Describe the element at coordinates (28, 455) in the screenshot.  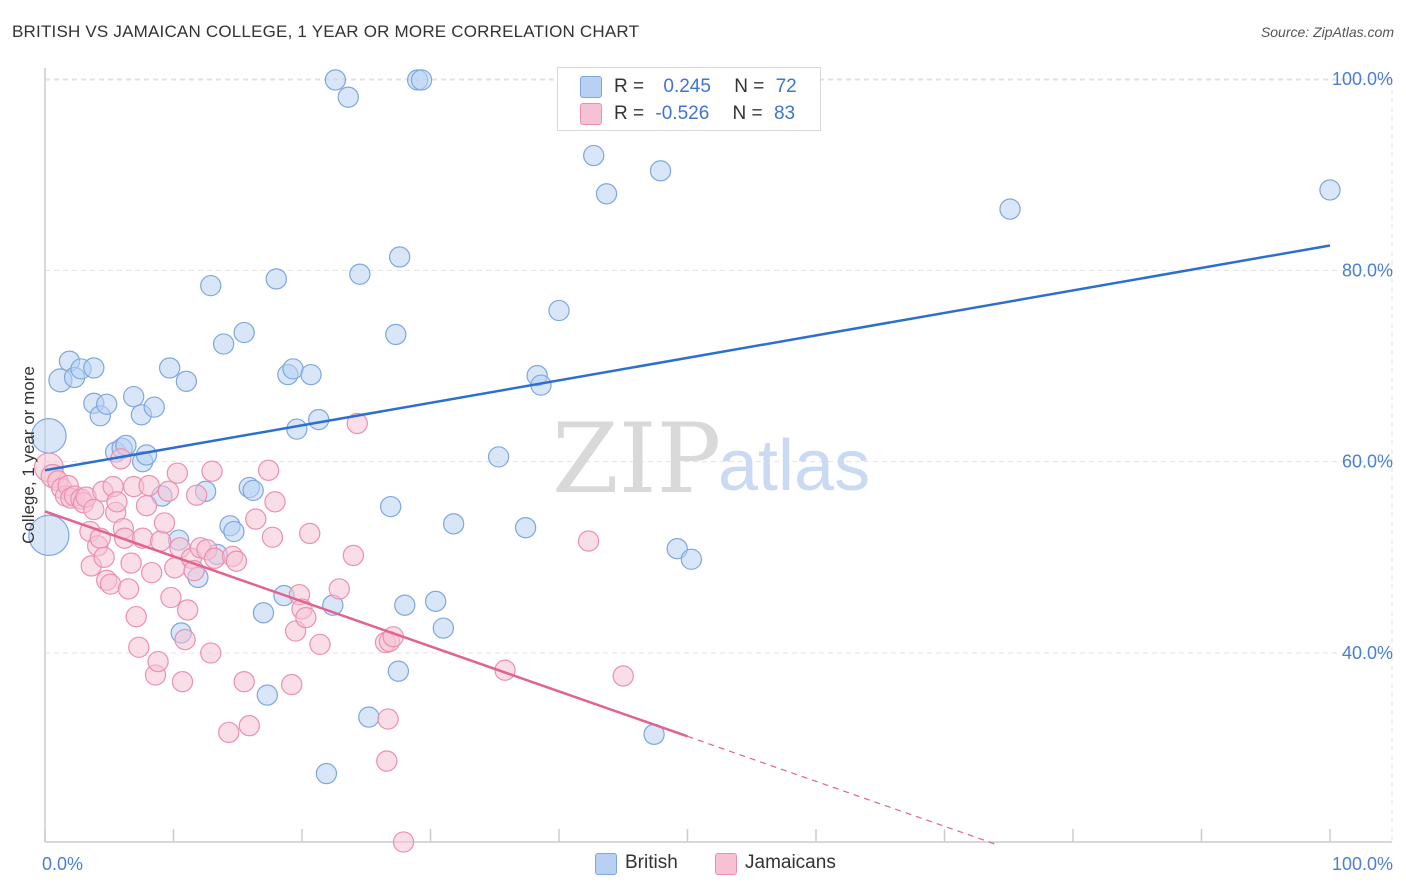
I see `y-axis-title: College, 1 year or more` at that location.